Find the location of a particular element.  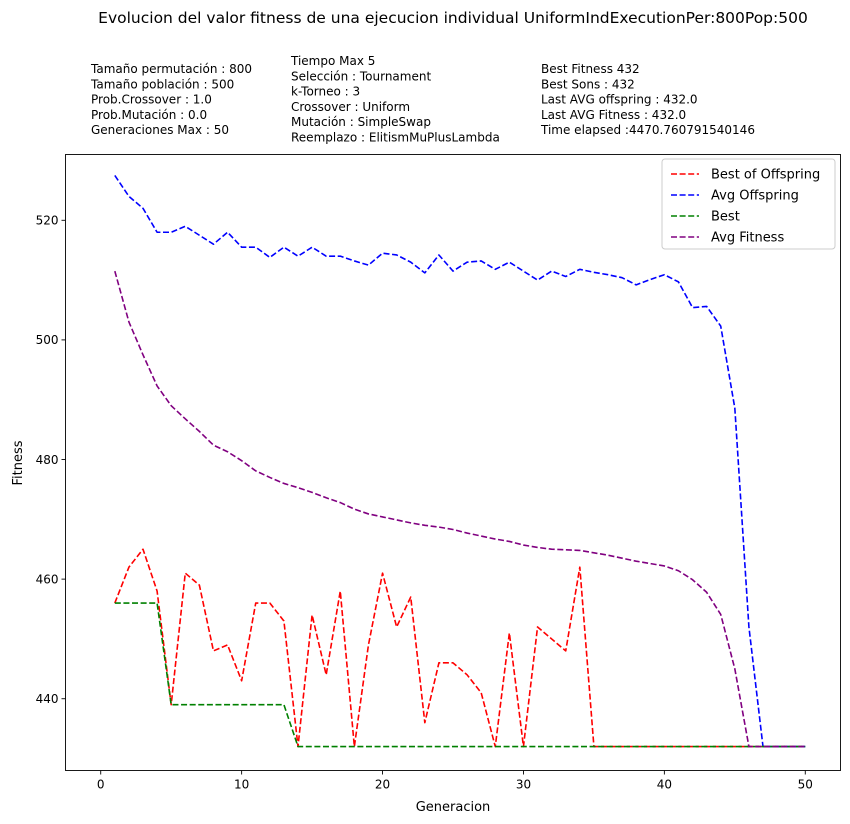

y-tick-label: 500 is located at coordinates (47, 340).